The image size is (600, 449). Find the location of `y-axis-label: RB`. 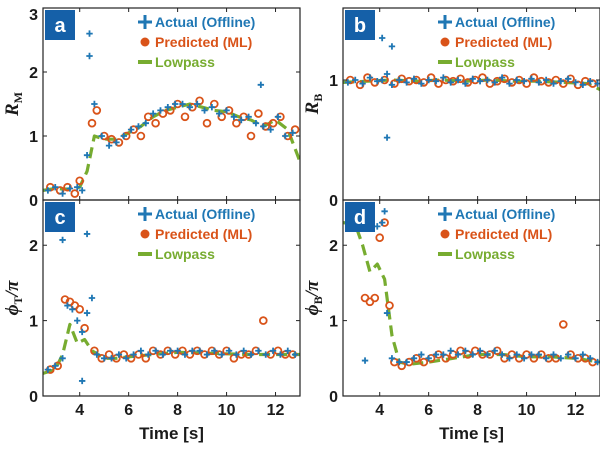

y-axis-label: RB is located at coordinates (313, 105).